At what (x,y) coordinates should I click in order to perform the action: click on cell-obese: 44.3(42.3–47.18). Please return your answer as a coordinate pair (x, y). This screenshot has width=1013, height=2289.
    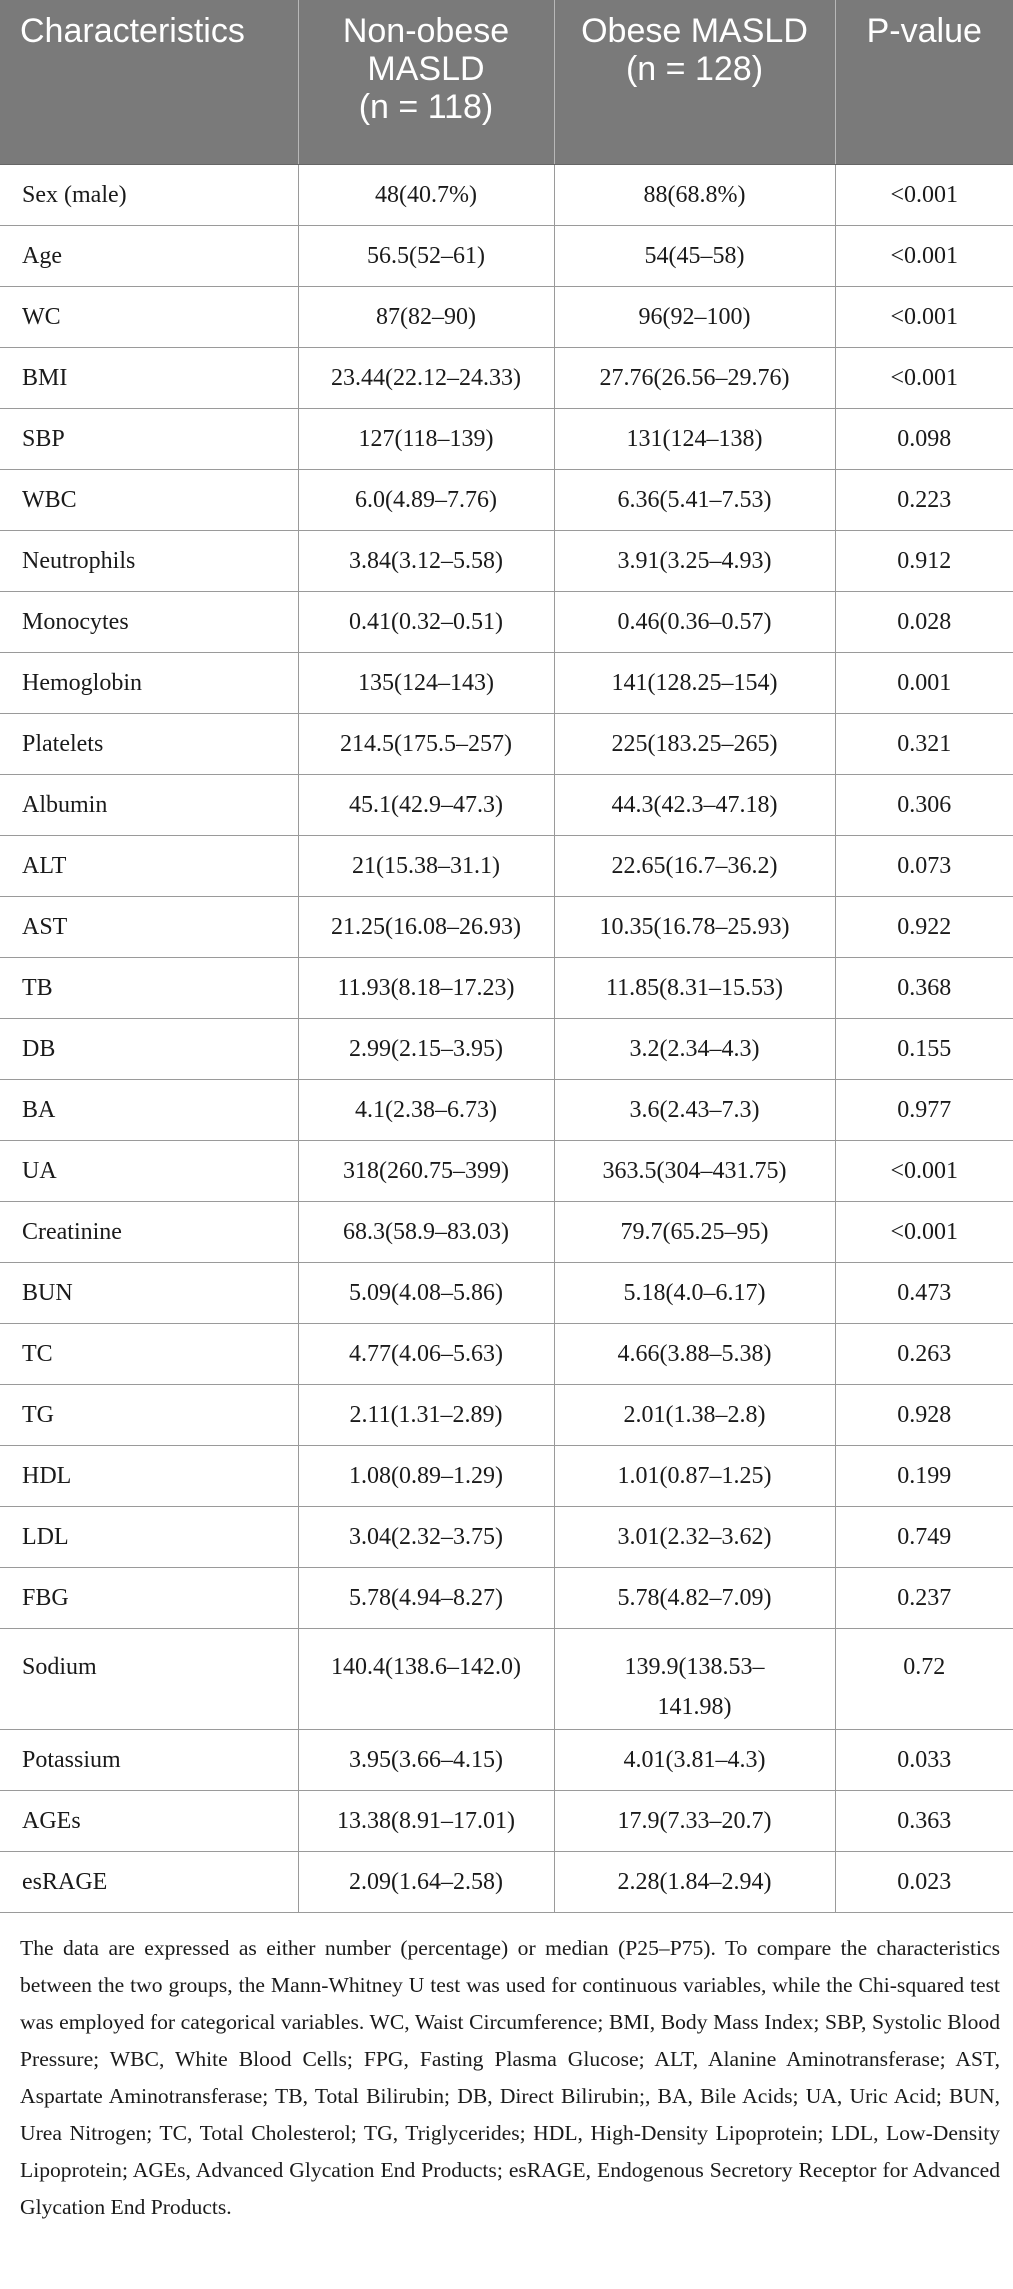
    Looking at the image, I should click on (694, 805).